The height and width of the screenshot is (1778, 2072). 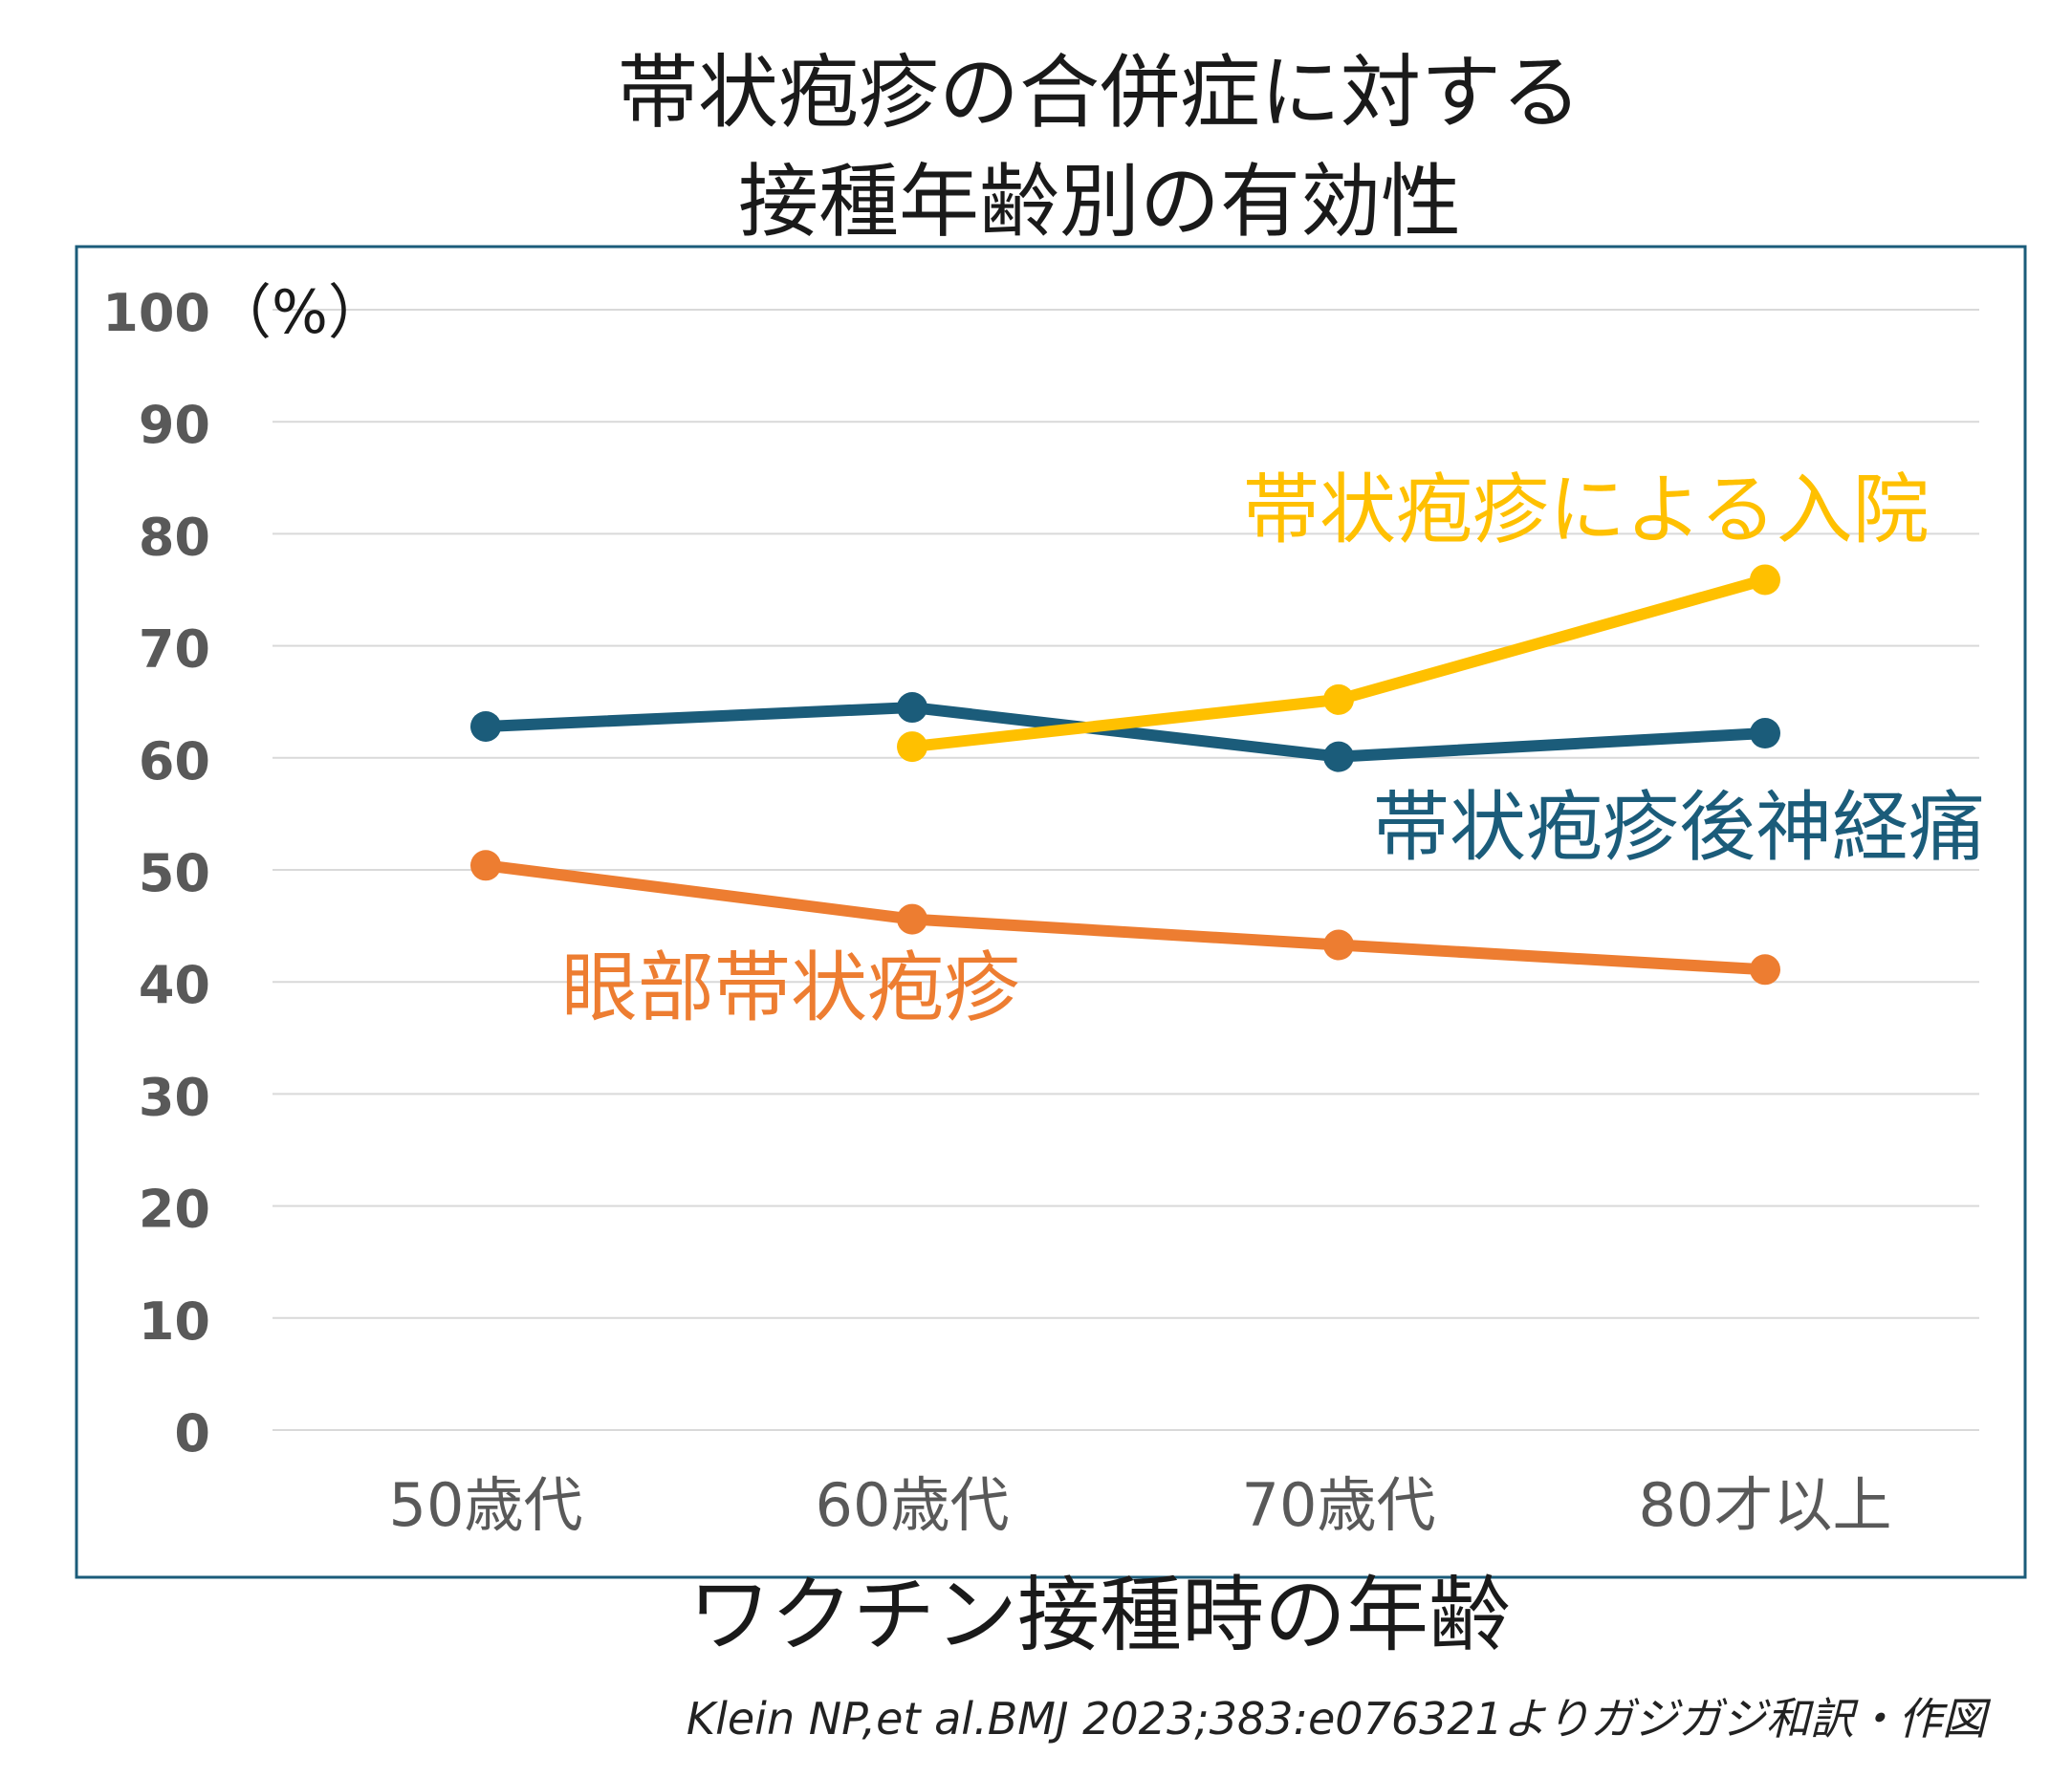 What do you see at coordinates (1099, 93) in the screenshot?
I see `chart-title-line-1: 帯状疱疹の合併症に対する` at bounding box center [1099, 93].